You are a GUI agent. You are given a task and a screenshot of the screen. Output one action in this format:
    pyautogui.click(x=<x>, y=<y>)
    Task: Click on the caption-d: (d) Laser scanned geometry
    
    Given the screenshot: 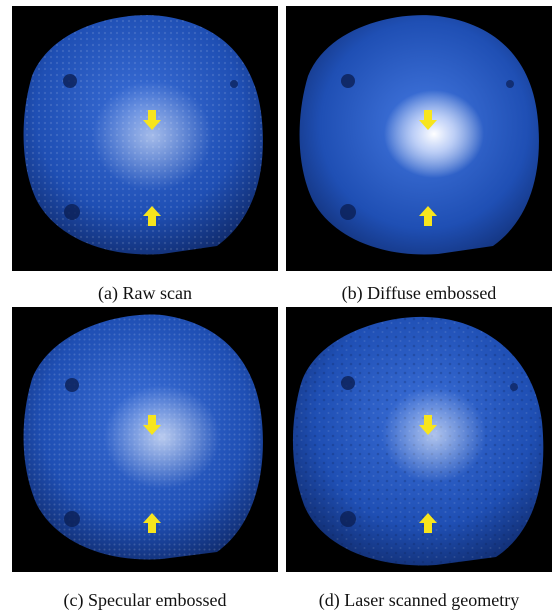 What is the action you would take?
    pyautogui.click(x=419, y=600)
    